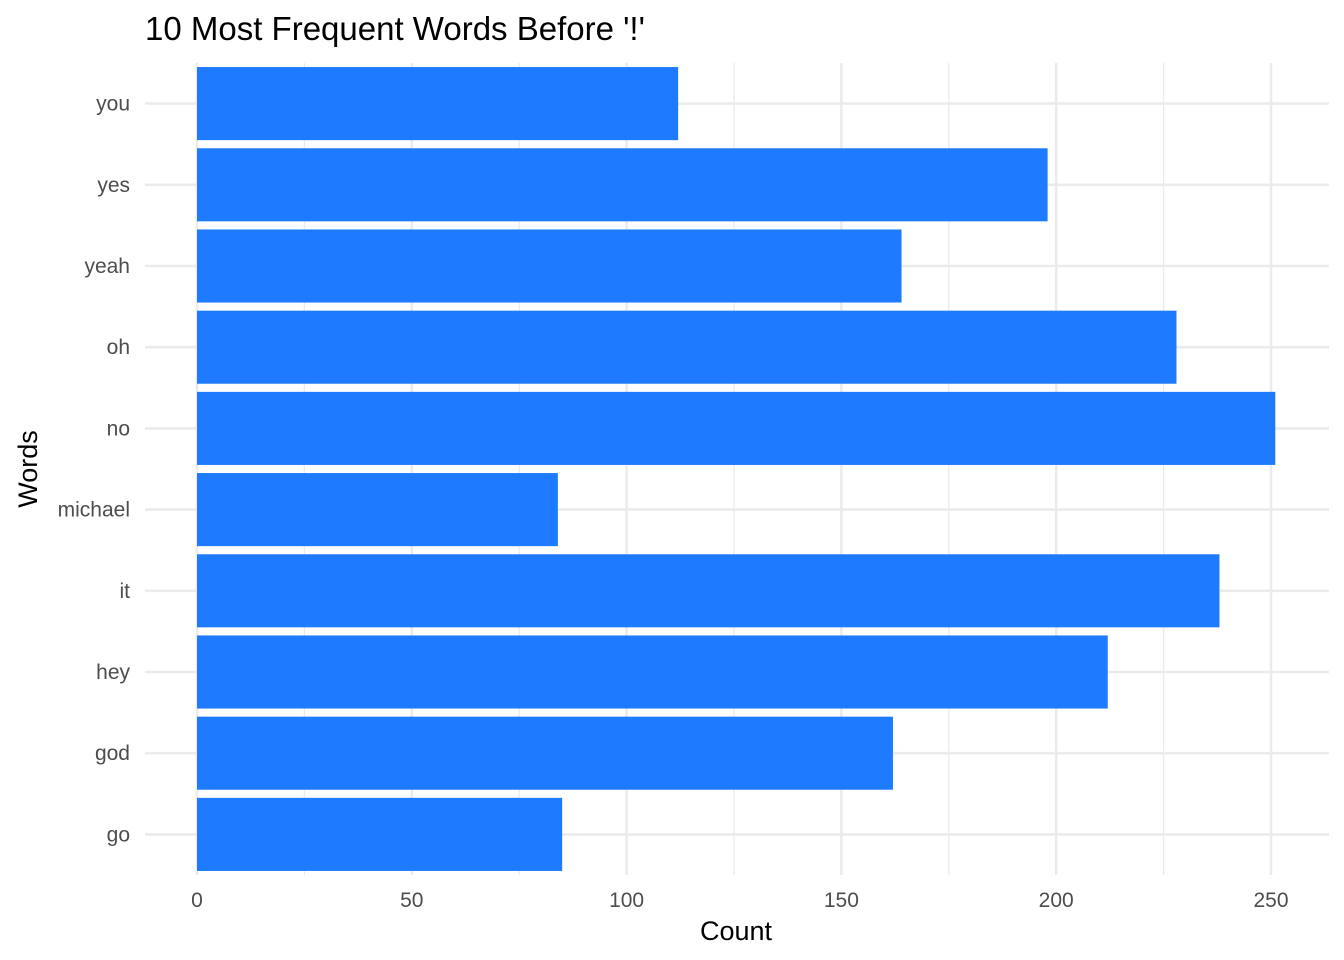  I want to click on y-tick-label: it, so click(125, 591).